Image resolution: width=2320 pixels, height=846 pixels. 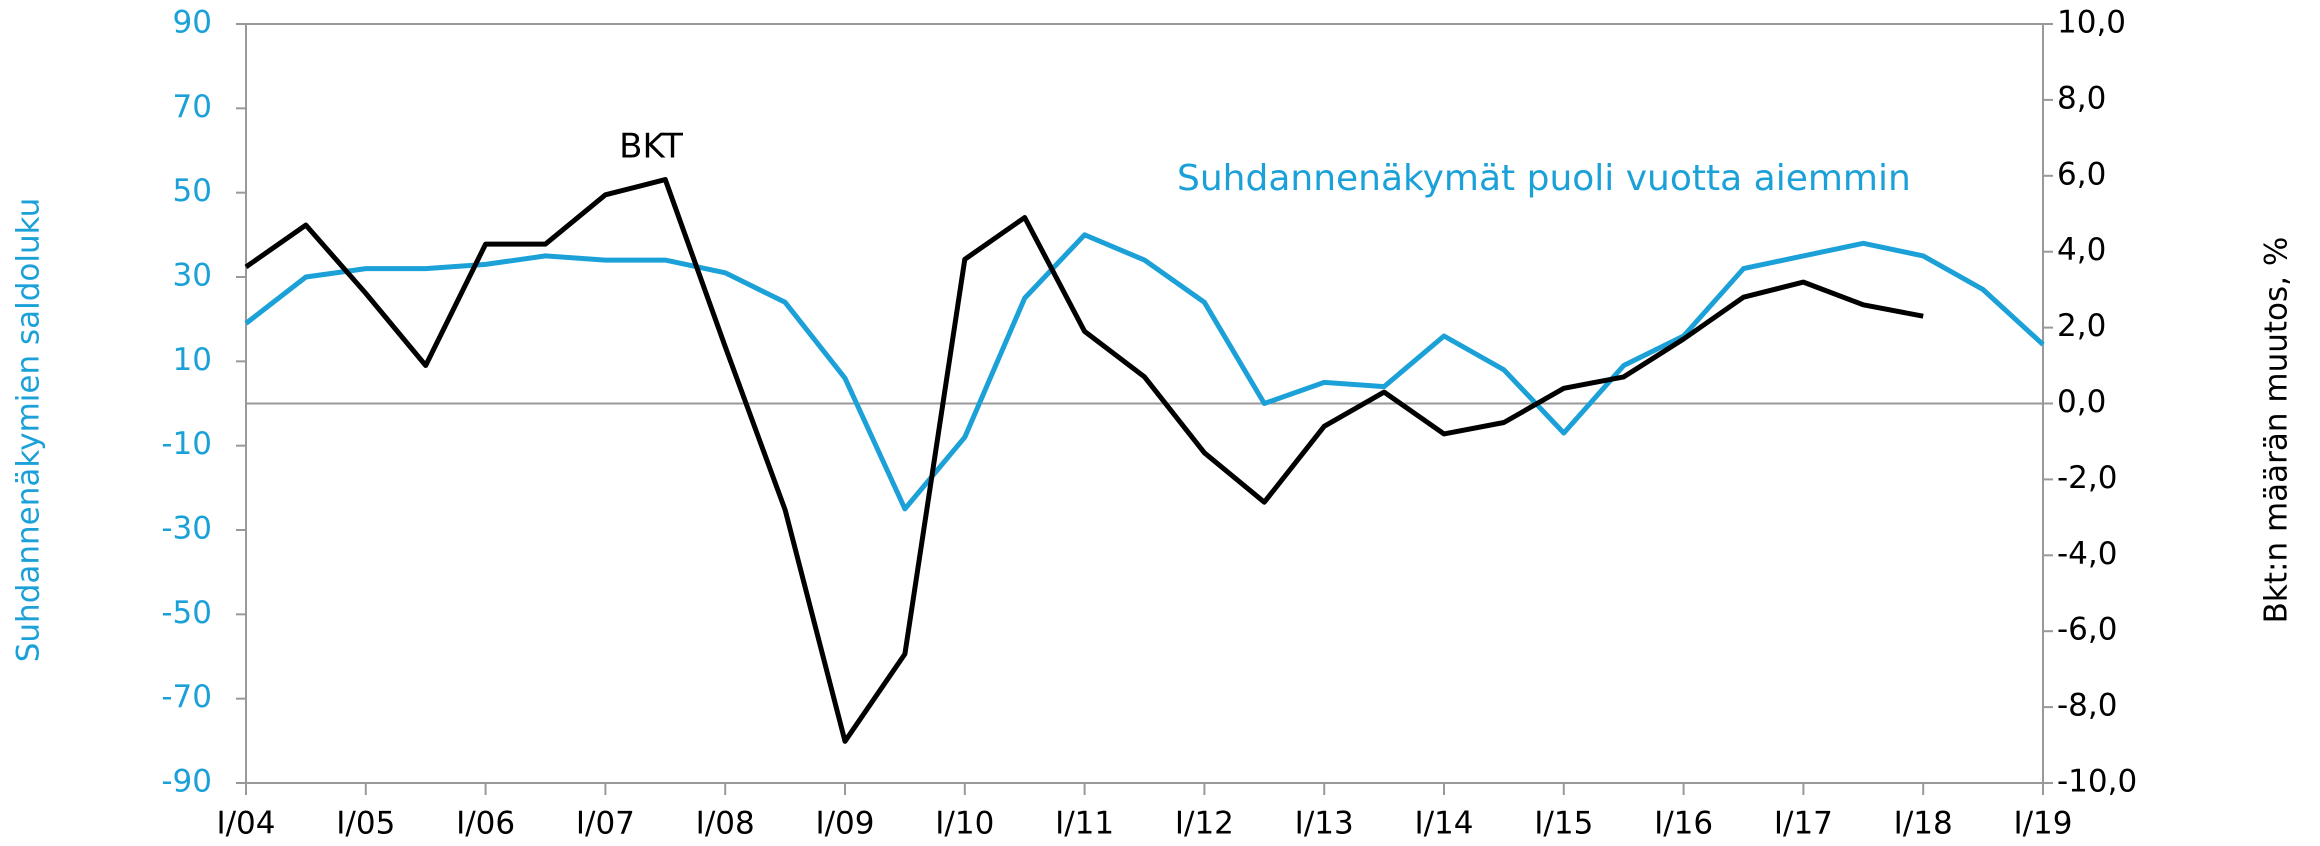 I want to click on y-axis-label: Suhdannenäkymien saldoluku, so click(x=29, y=430).